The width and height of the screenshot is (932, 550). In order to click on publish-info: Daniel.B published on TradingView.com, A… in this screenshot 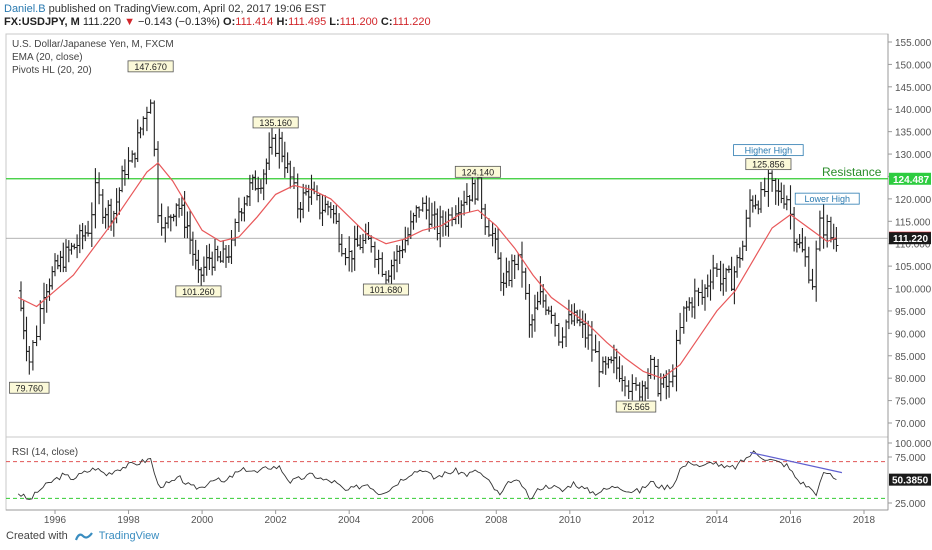, I will do `click(165, 9)`.